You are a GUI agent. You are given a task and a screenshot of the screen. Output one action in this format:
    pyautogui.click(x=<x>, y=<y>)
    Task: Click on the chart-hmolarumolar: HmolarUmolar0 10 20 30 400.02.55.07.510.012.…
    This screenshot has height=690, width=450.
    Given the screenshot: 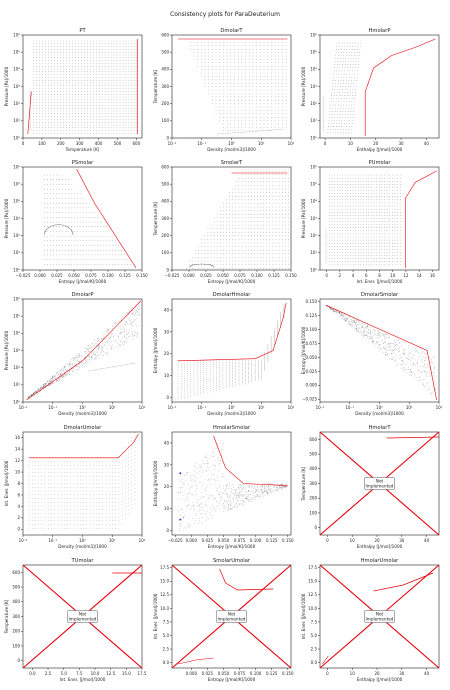 What is the action you would take?
    pyautogui.click(x=373, y=621)
    